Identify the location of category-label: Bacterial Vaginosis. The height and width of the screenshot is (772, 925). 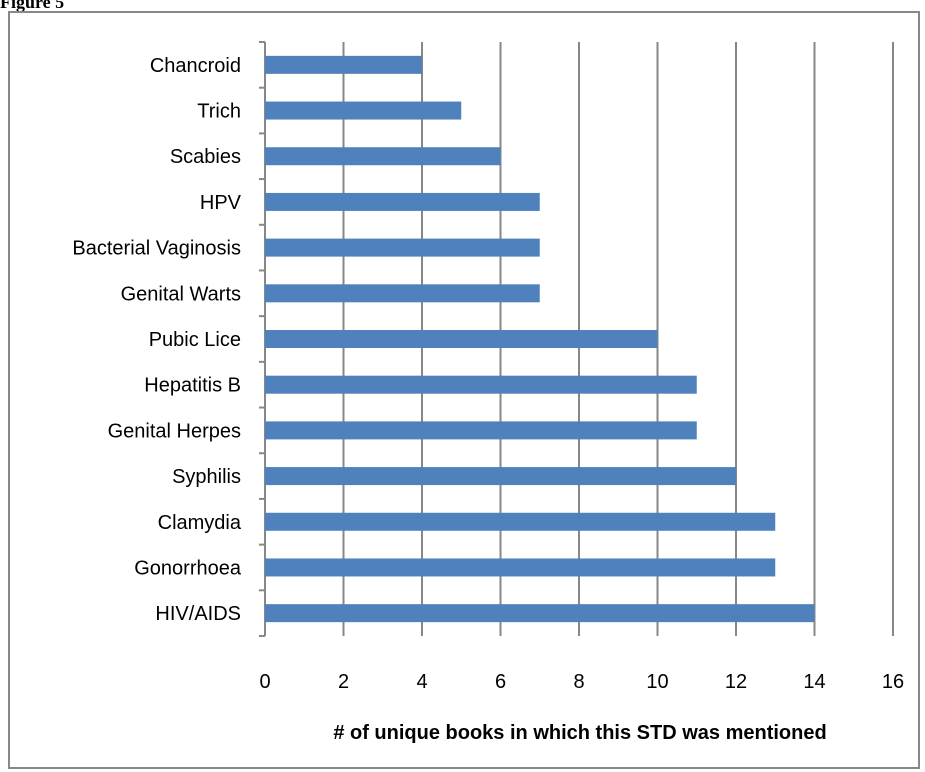
(156, 249).